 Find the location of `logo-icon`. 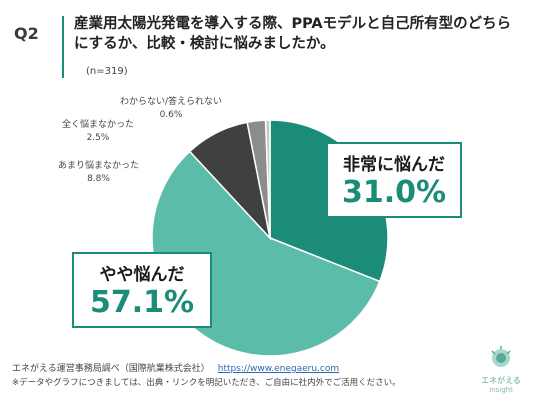

logo-icon is located at coordinates (501, 356).